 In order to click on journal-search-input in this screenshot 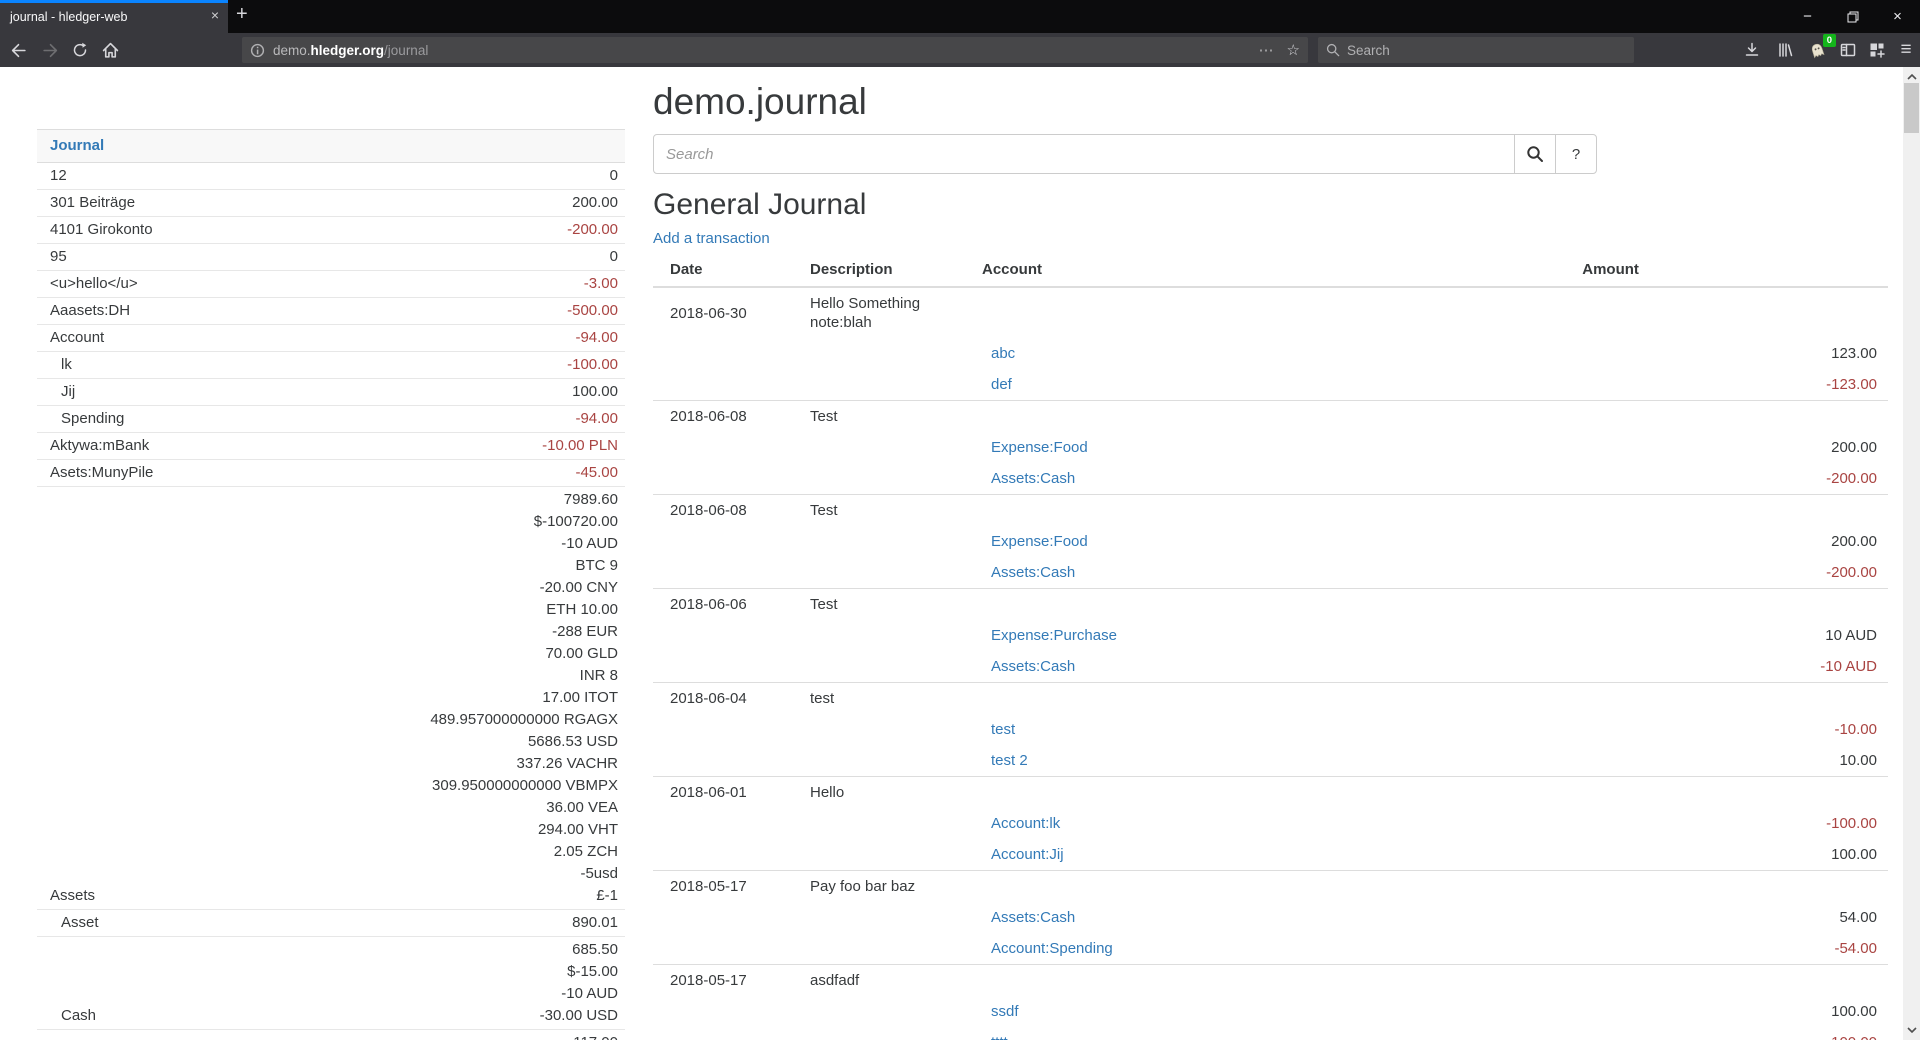, I will do `click(1084, 154)`.